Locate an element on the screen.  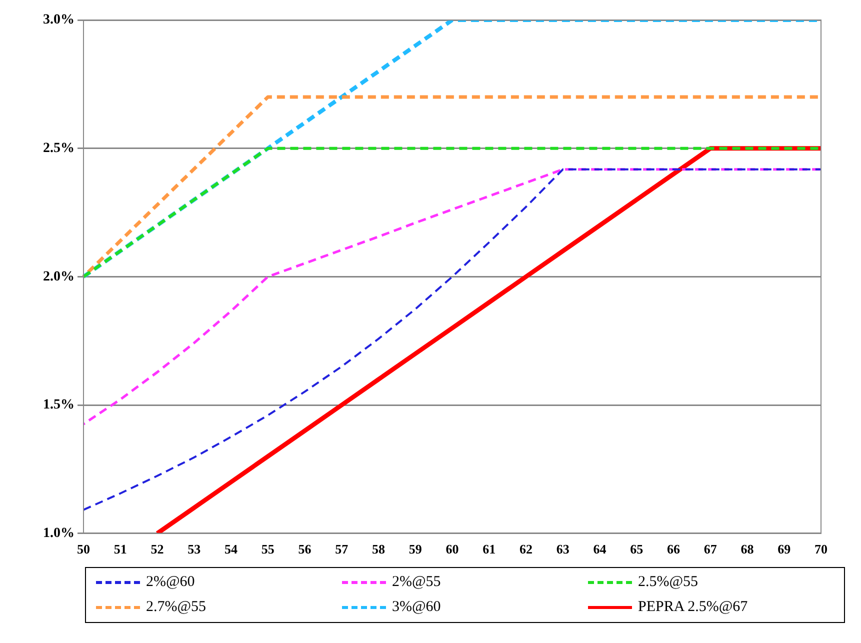
x-tick-label: 55 is located at coordinates (268, 549).